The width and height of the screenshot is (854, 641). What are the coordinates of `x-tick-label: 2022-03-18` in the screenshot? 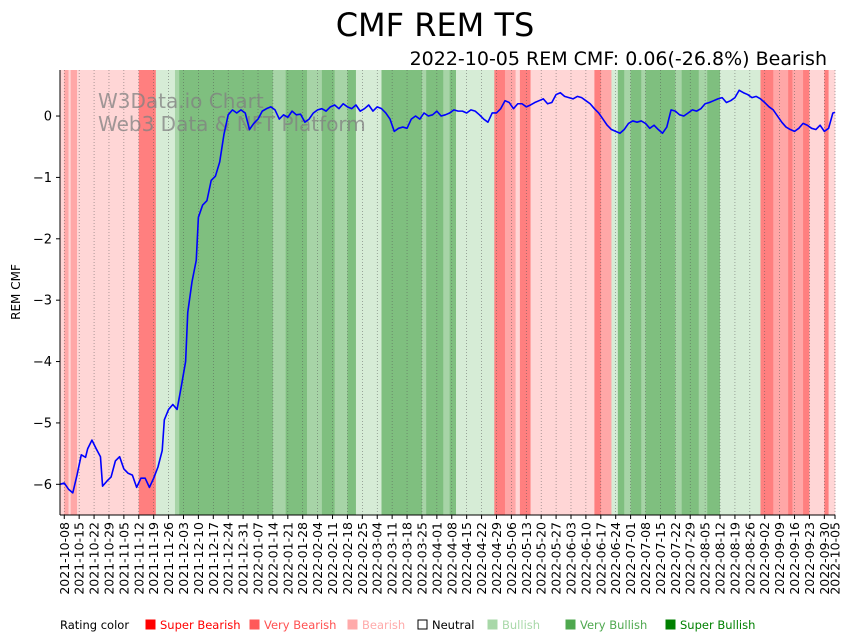 It's located at (407, 558).